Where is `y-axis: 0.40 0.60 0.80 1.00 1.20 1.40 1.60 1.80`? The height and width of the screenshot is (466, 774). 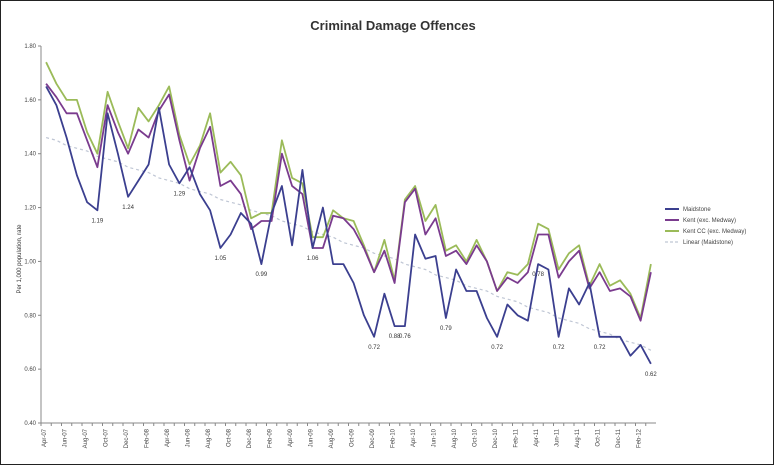 y-axis: 0.40 0.60 0.80 1.00 1.20 1.40 1.60 1.80 is located at coordinates (32, 235).